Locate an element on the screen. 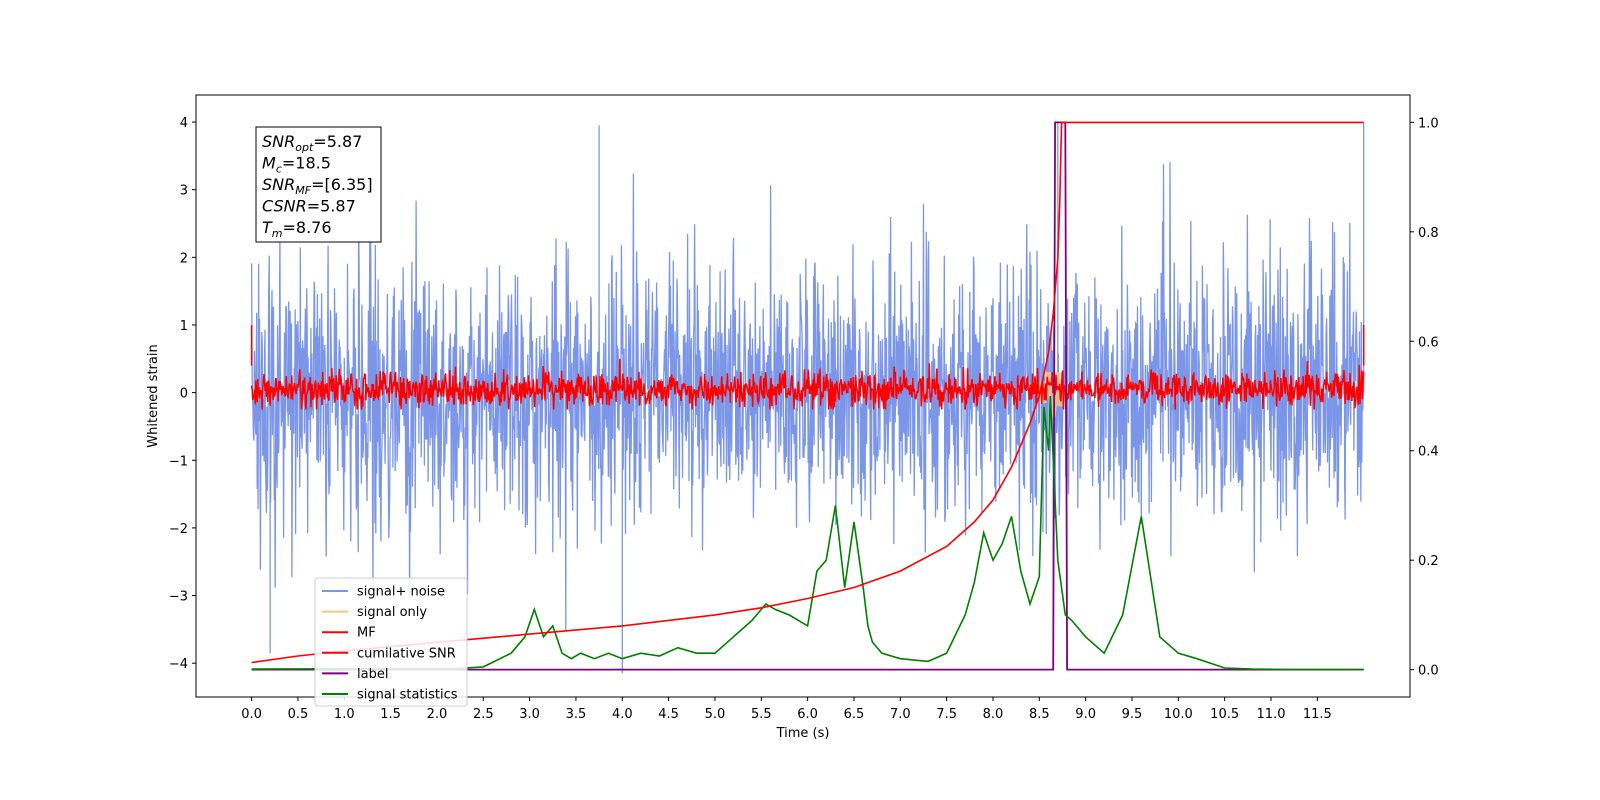 The width and height of the screenshot is (1600, 800). annotation-subscript: opt is located at coordinates (304, 147).